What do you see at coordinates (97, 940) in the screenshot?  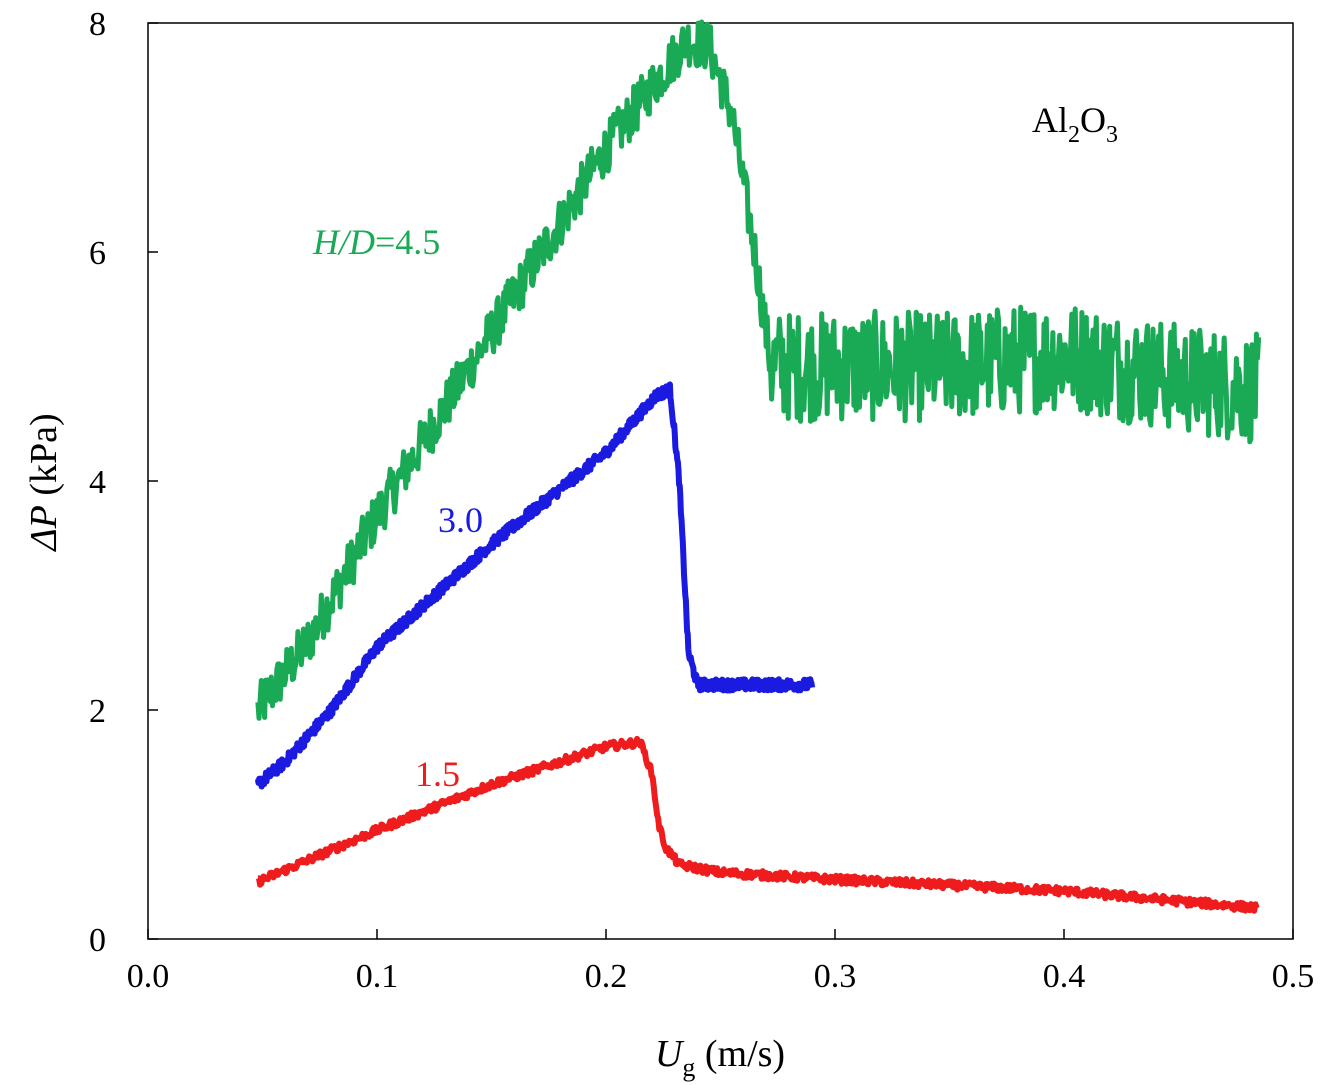 I see `y-tick-label: 0` at bounding box center [97, 940].